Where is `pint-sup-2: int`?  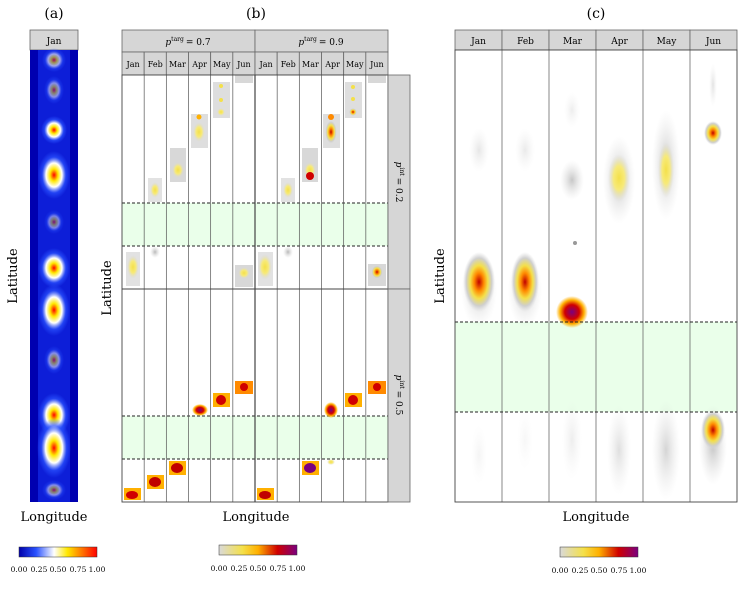 pint-sup-2: int is located at coordinates (401, 384).